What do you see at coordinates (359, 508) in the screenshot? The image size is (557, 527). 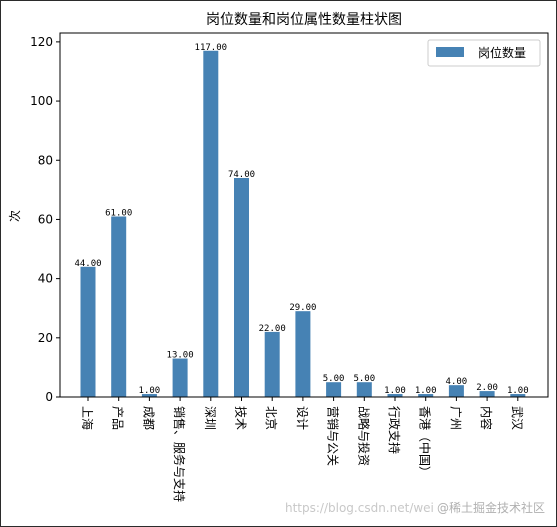 I see `watermark-url: https://blog.csdn.net/wei` at bounding box center [359, 508].